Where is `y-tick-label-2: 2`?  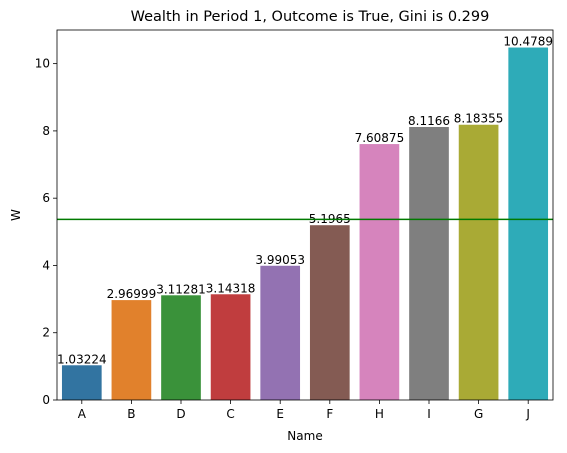
y-tick-label-2: 2 is located at coordinates (46, 333).